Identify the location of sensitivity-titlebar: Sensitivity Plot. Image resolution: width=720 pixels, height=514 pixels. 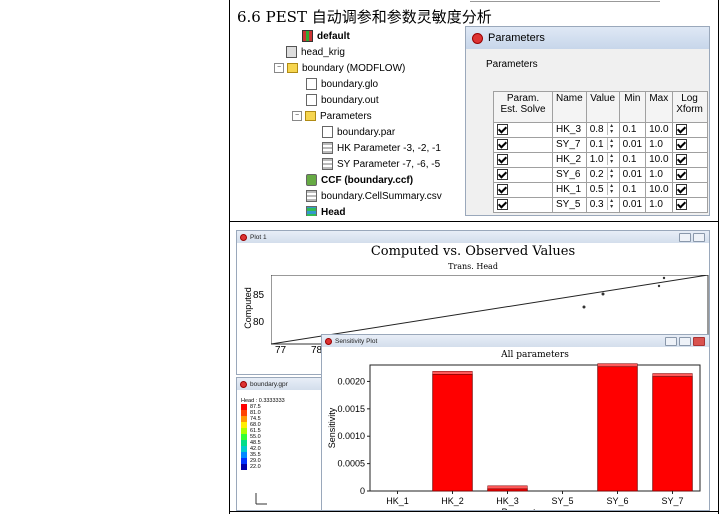
(515, 341).